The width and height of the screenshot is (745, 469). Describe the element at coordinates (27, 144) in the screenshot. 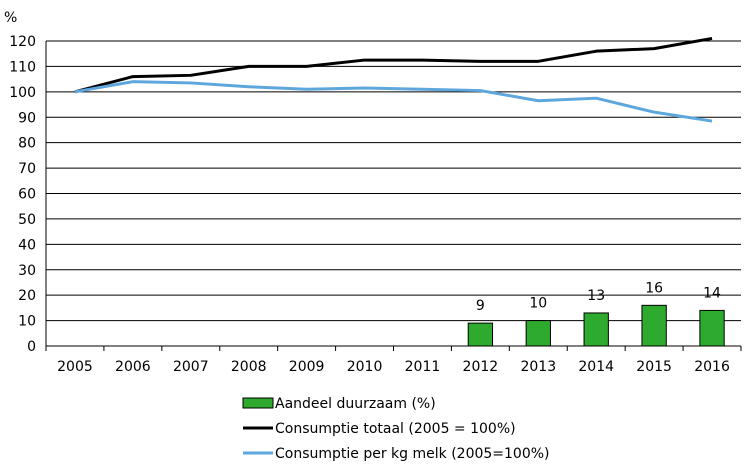

I see `y-tick-label: 80` at that location.